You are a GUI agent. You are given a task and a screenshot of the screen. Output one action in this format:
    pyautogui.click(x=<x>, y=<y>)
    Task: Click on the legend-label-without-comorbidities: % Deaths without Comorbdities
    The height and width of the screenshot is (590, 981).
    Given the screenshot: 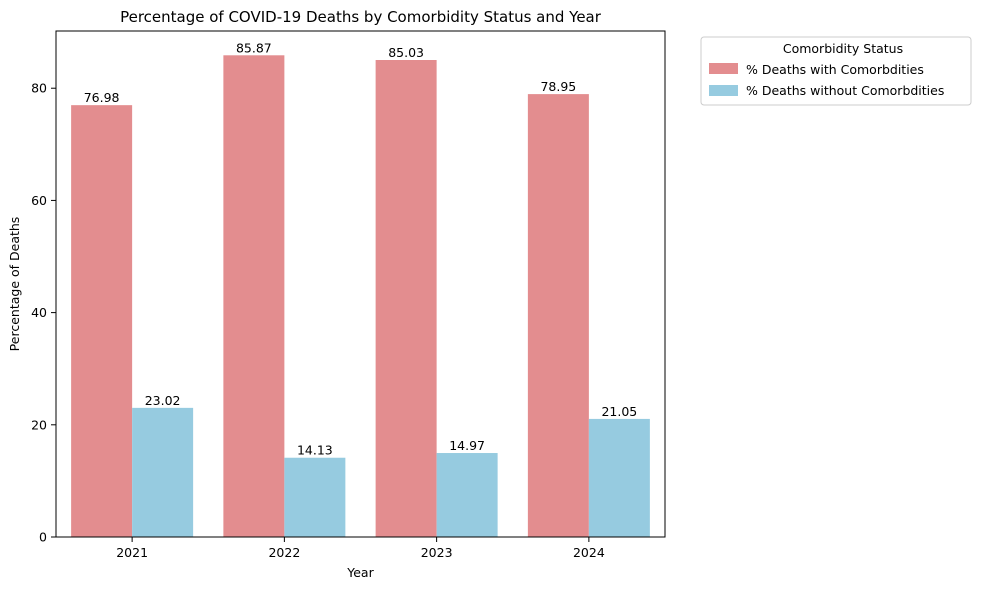 What is the action you would take?
    pyautogui.click(x=845, y=90)
    